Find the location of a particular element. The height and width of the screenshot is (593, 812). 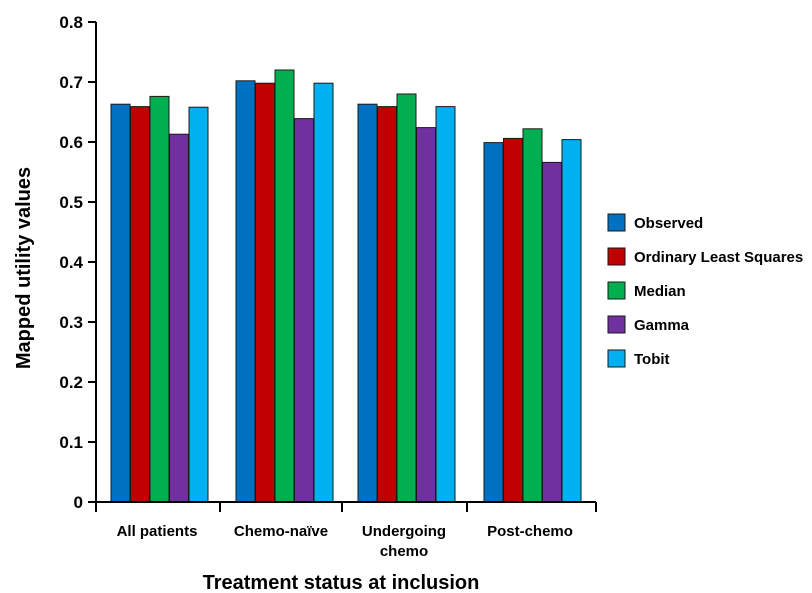

y-tick-label: 0.2 is located at coordinates (71, 382).